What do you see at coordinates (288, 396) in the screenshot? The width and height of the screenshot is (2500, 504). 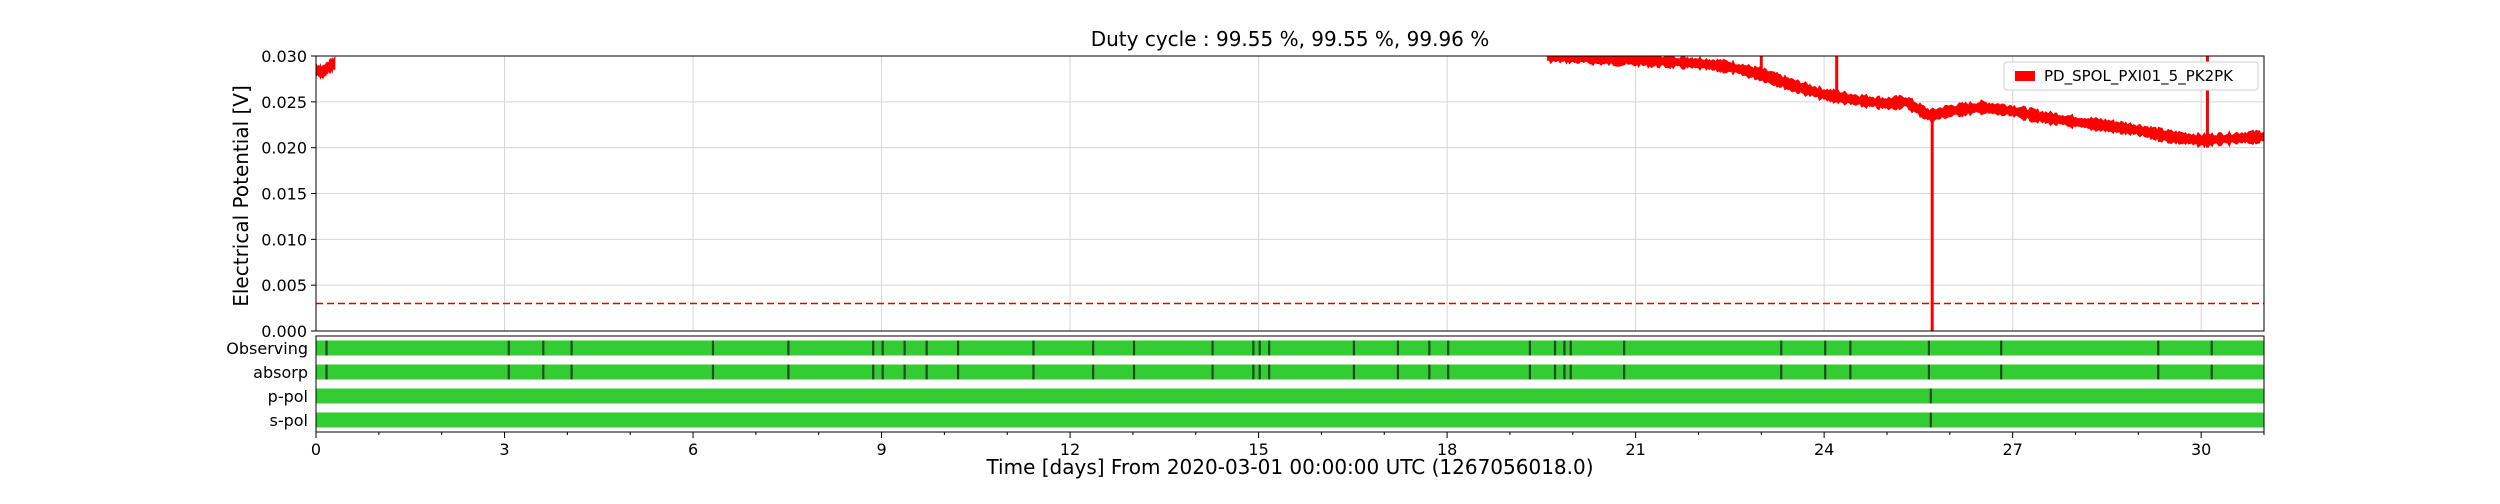 I see `segment-label: p-pol` at bounding box center [288, 396].